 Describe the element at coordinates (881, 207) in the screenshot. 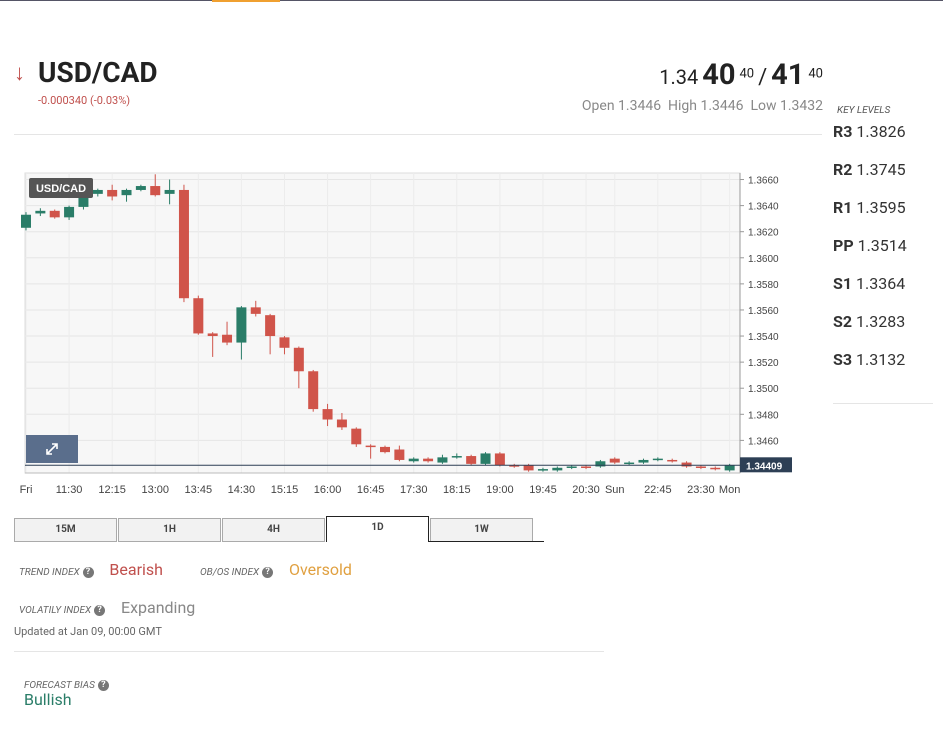

I see `level-value: 1.3595` at that location.